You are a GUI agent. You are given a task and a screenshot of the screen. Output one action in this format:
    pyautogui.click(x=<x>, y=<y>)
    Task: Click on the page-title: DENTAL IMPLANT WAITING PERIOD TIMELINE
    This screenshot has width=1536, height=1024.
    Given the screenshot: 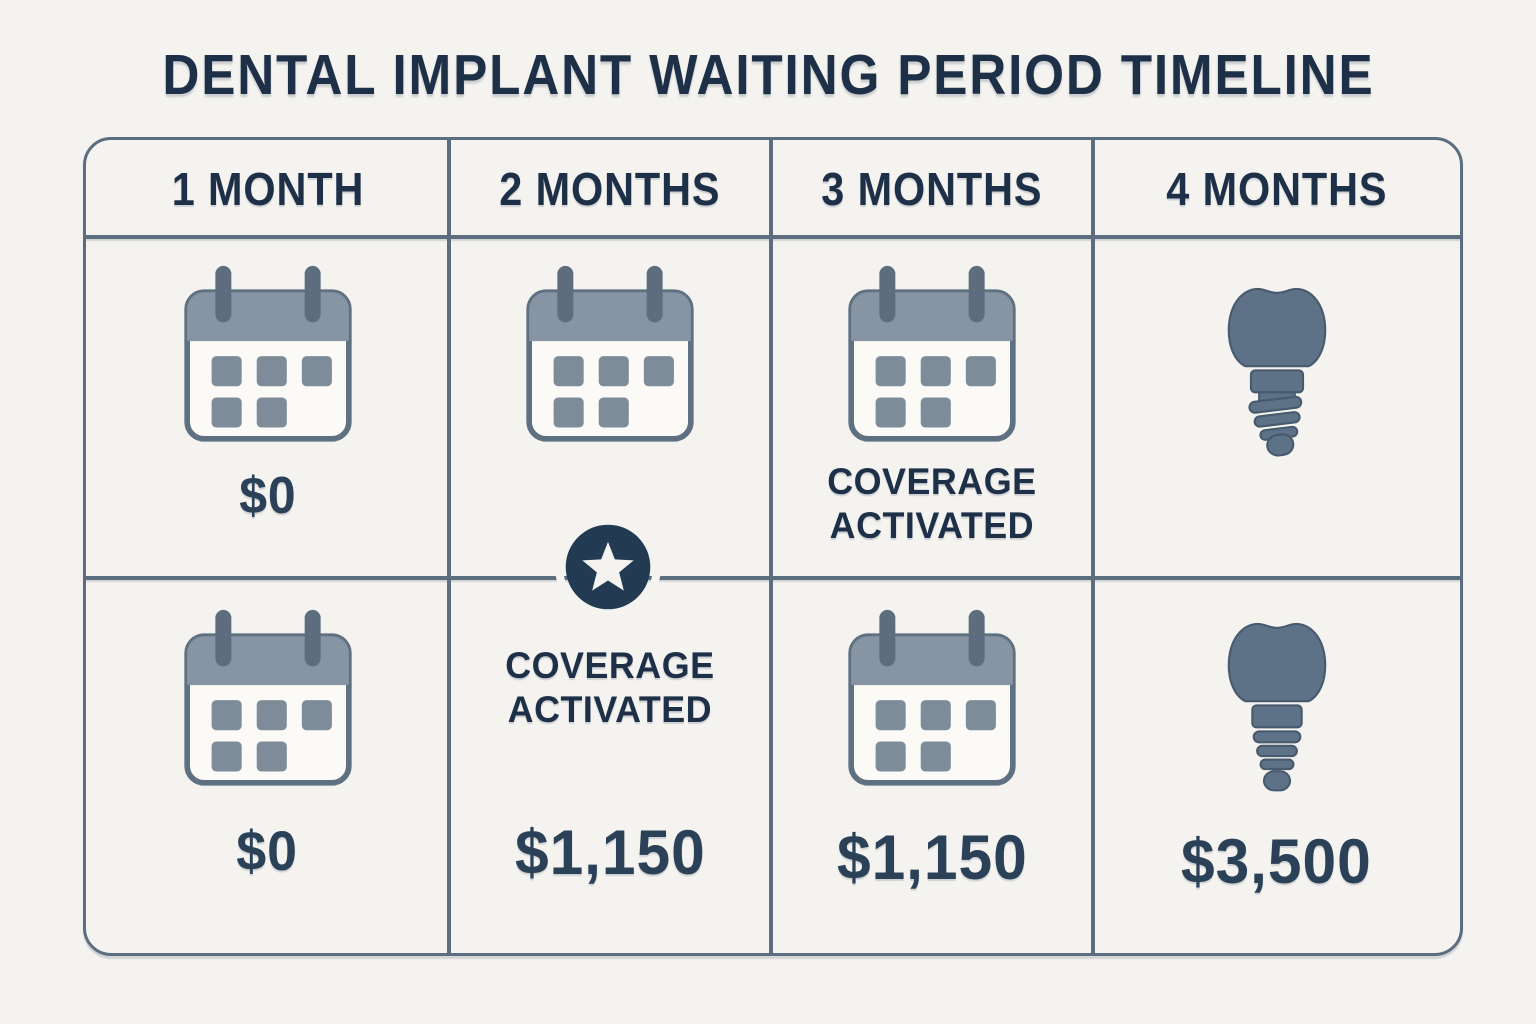 What is the action you would take?
    pyautogui.click(x=768, y=75)
    